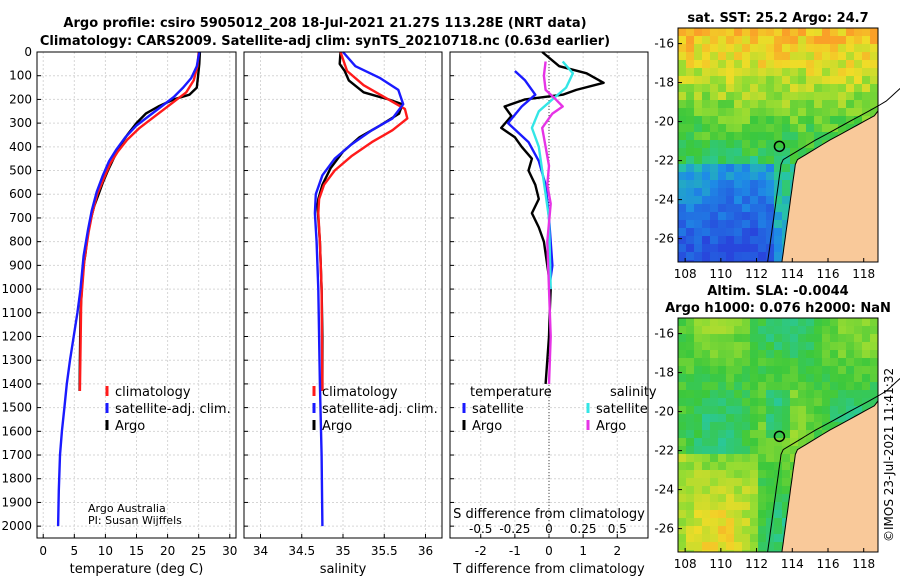 The height and width of the screenshot is (580, 900). What do you see at coordinates (136, 551) in the screenshot?
I see `x-tick-label: 15` at bounding box center [136, 551].